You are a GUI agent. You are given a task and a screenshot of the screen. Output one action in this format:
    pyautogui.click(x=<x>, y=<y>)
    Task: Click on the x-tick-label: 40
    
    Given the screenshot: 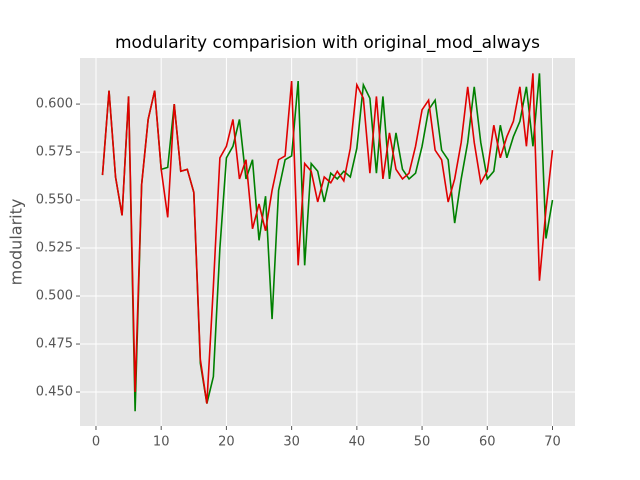 What is the action you would take?
    pyautogui.click(x=357, y=442)
    